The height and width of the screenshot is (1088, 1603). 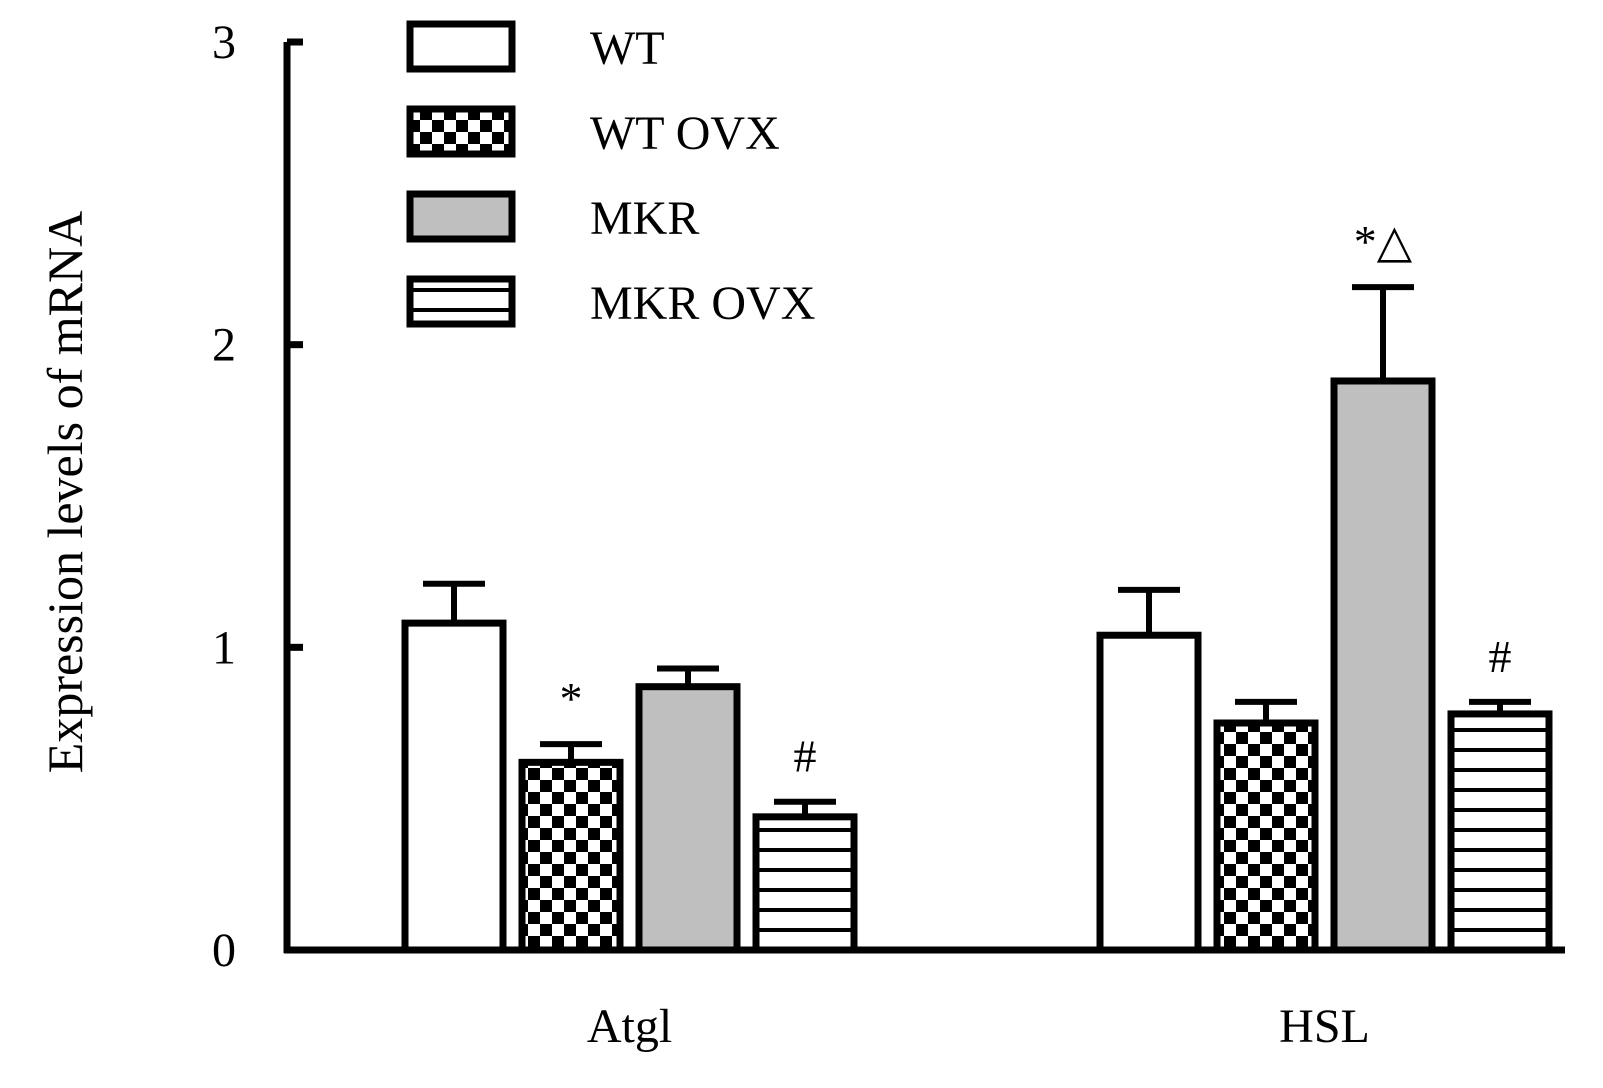 I want to click on bar-atgl-wt, so click(x=454, y=786).